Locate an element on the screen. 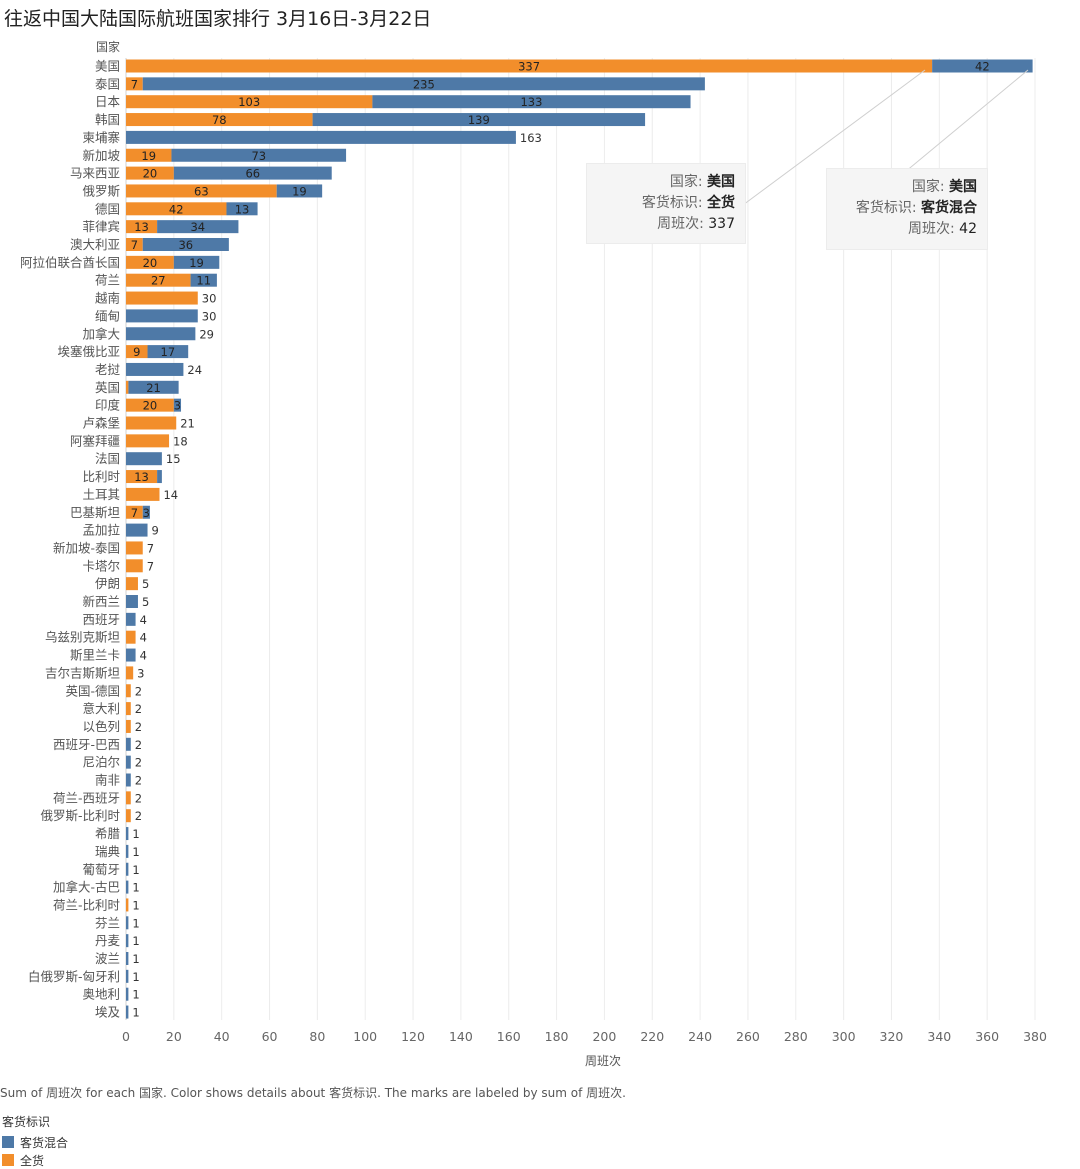 This screenshot has height=1169, width=1080. x-tick-label: 300 is located at coordinates (844, 1036).